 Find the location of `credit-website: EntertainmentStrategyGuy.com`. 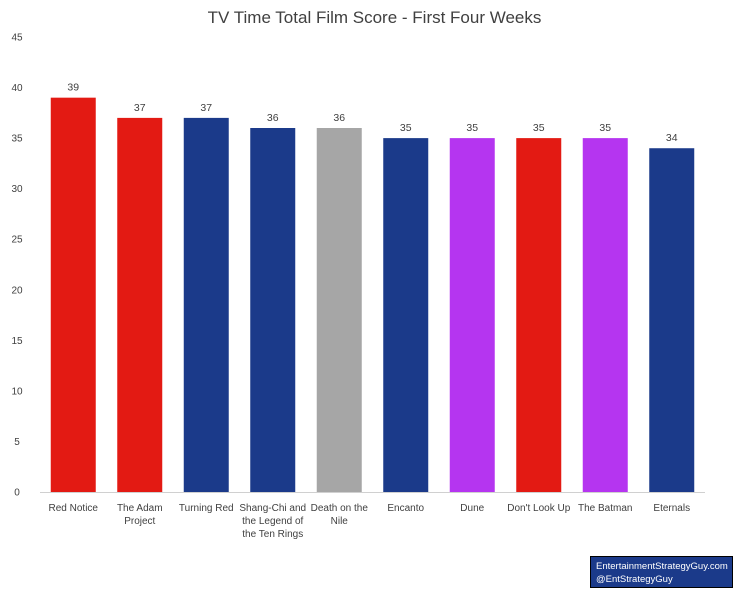

credit-website: EntertainmentStrategyGuy.com is located at coordinates (662, 566).